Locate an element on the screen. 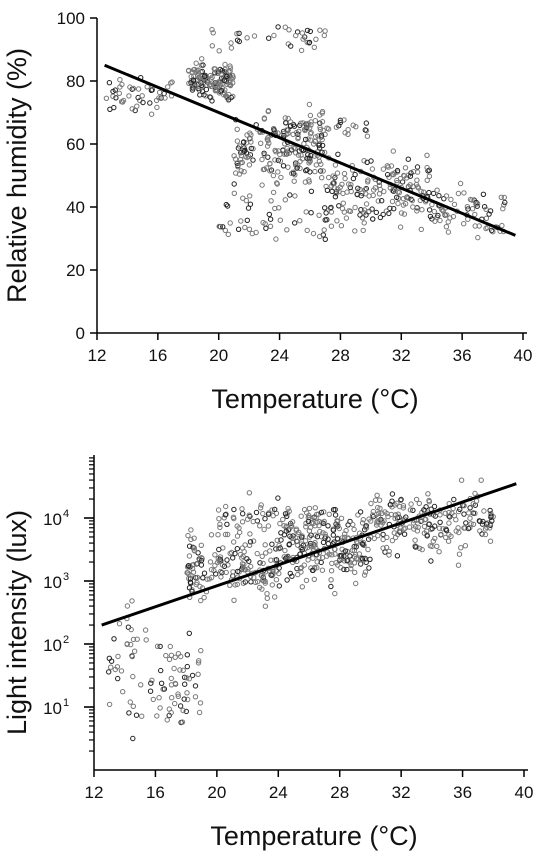 The image size is (550, 858). humidity-x-tick-label: 28 is located at coordinates (340, 355).